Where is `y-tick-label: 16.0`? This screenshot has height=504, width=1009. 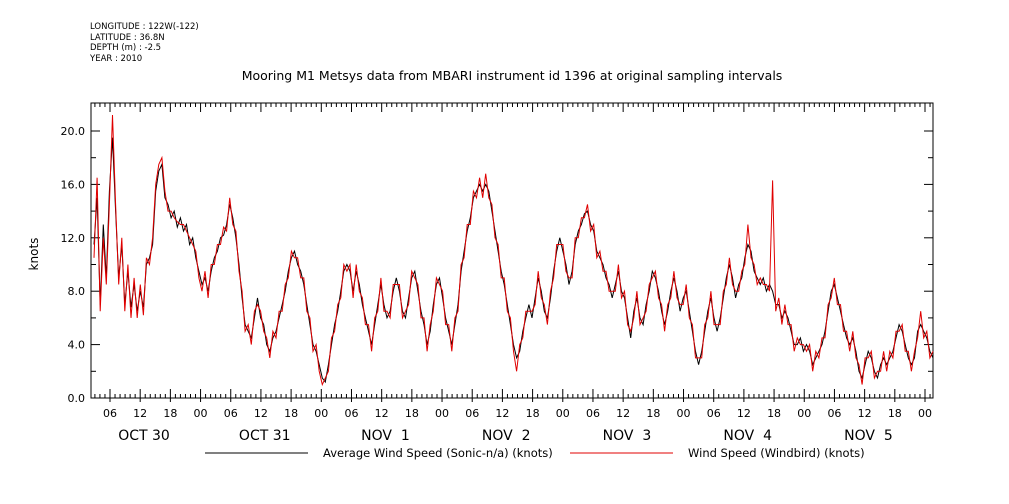
y-tick-label: 16.0 is located at coordinates (73, 184).